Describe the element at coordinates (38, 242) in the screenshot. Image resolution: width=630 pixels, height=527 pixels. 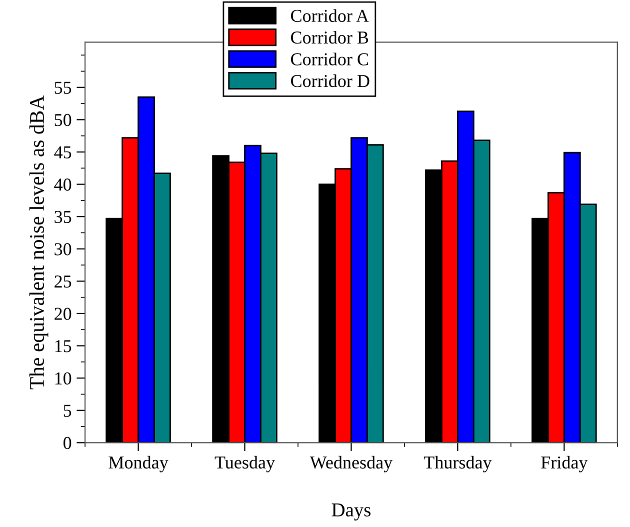
I see `y-axis-title: The equivalent noise levels as dBA` at that location.